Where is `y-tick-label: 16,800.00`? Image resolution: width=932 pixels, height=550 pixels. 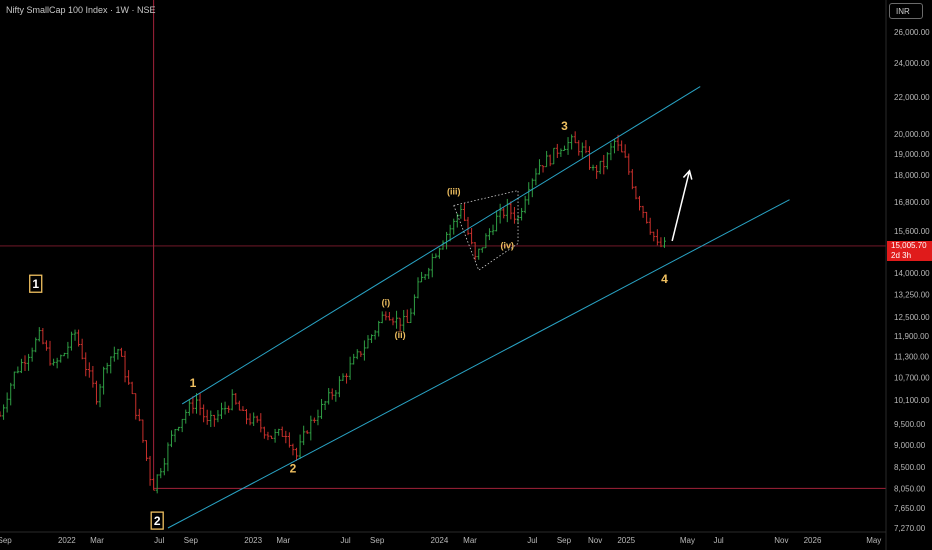 y-tick-label: 16,800.00 is located at coordinates (912, 202).